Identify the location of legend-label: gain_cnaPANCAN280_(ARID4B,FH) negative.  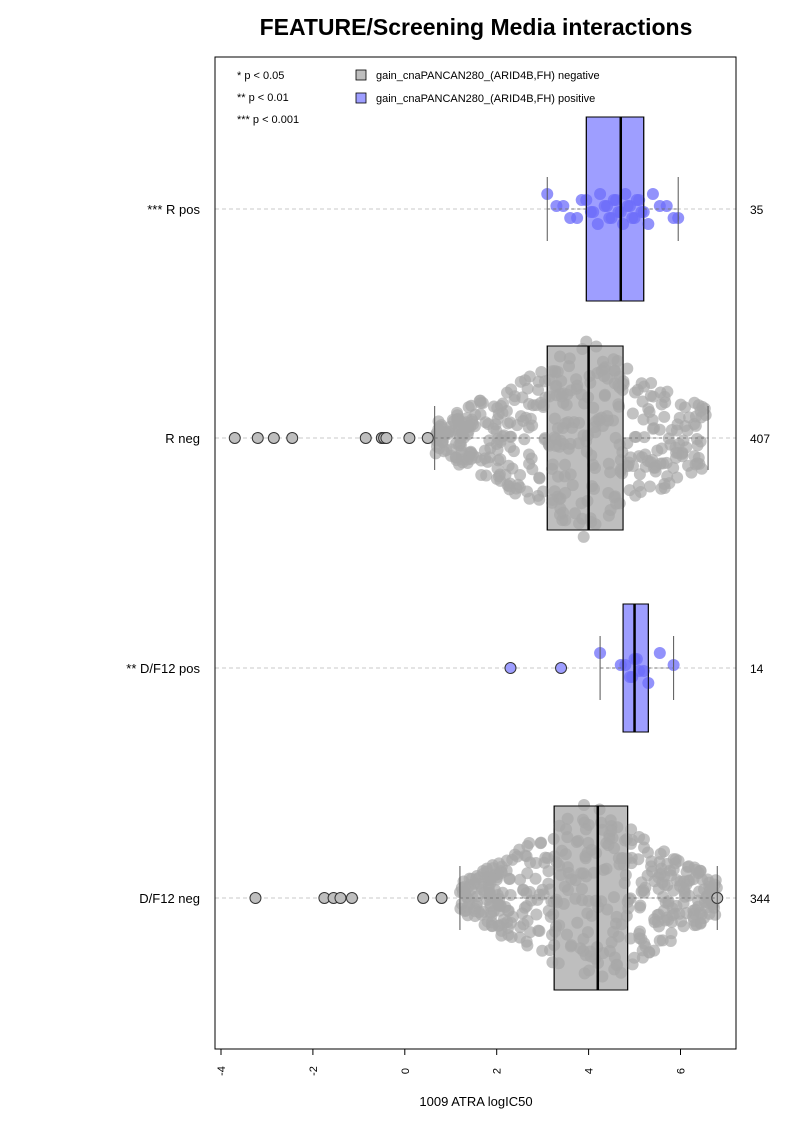
(488, 76).